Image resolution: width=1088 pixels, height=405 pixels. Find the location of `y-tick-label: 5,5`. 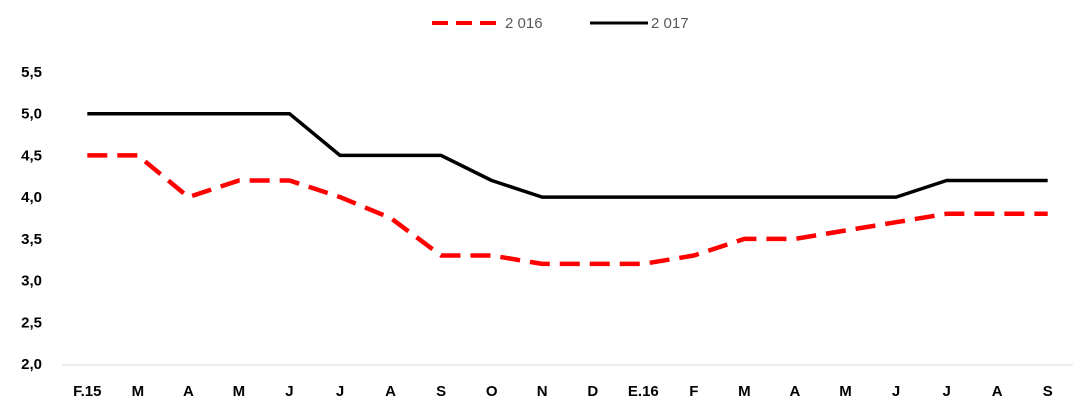

y-tick-label: 5,5 is located at coordinates (31, 72).